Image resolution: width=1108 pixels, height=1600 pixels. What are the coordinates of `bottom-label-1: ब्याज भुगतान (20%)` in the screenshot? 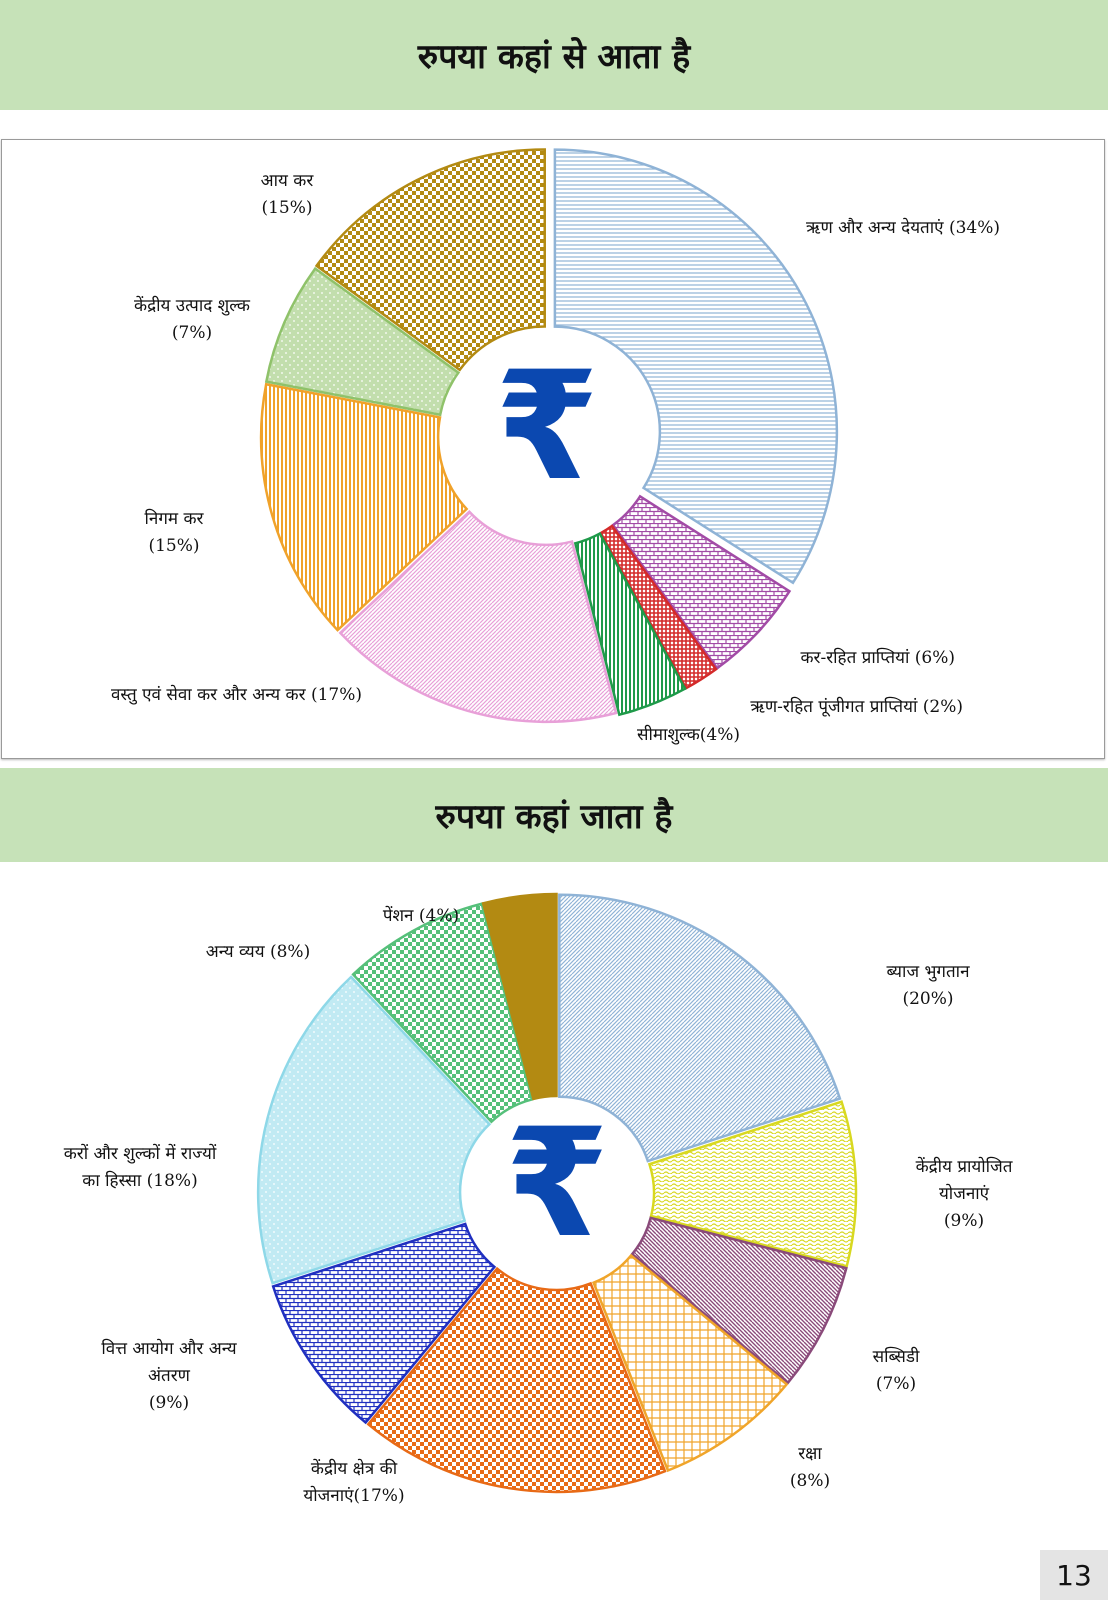 It's located at (928, 985).